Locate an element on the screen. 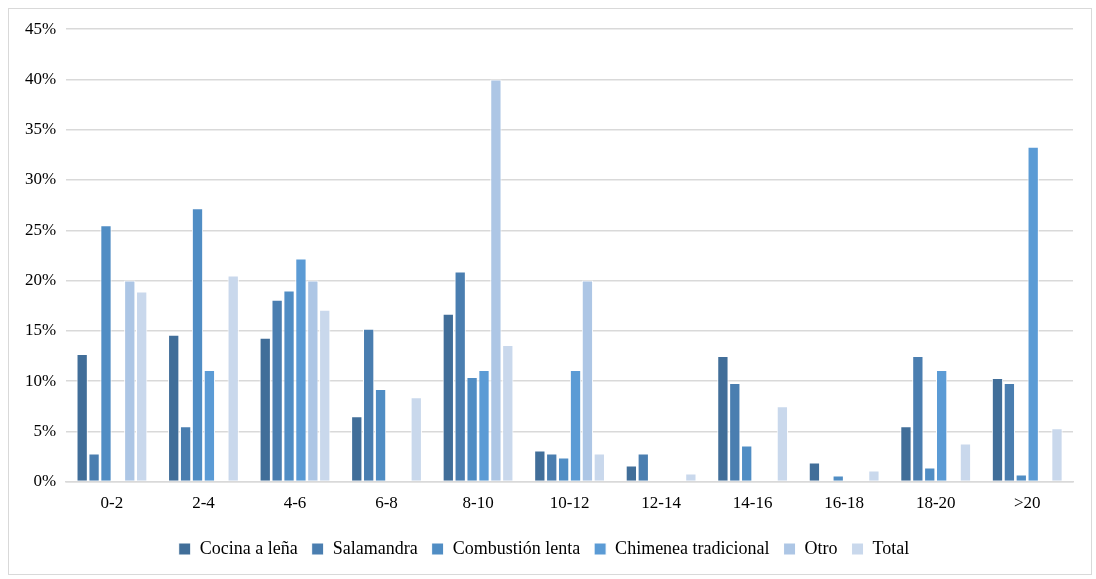  x-tick-label: 10-12 is located at coordinates (569, 503).